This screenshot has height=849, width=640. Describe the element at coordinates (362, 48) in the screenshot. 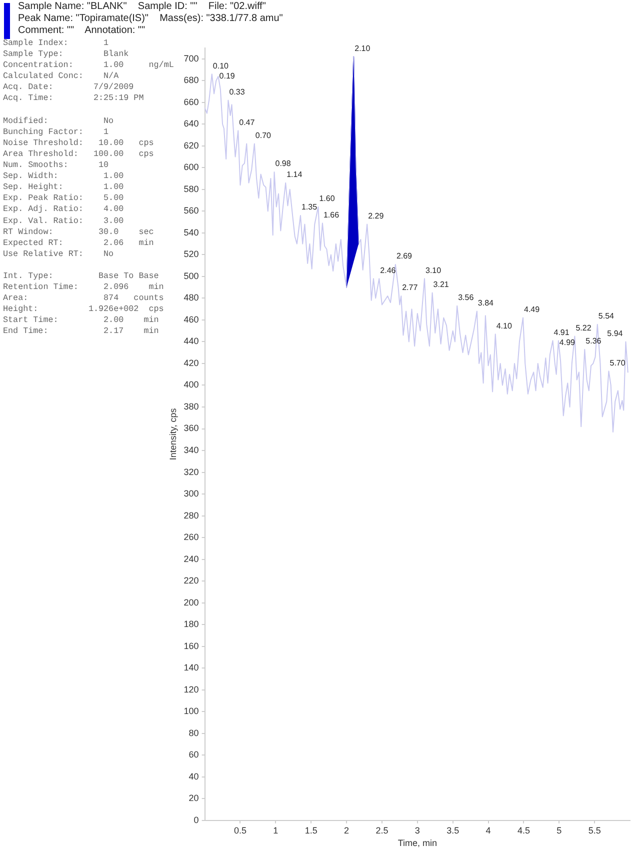

I see `annotation: 2.10` at that location.